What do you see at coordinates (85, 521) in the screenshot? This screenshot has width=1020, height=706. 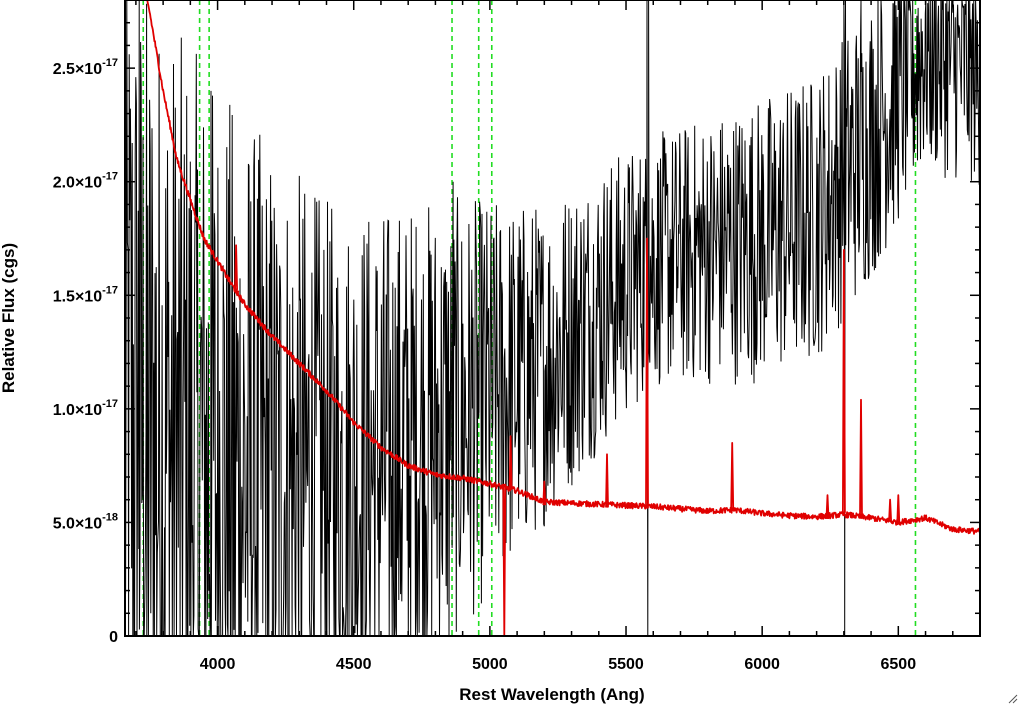 I see `y-tick-label: 5.0×10⁻¹⁸` at bounding box center [85, 521].